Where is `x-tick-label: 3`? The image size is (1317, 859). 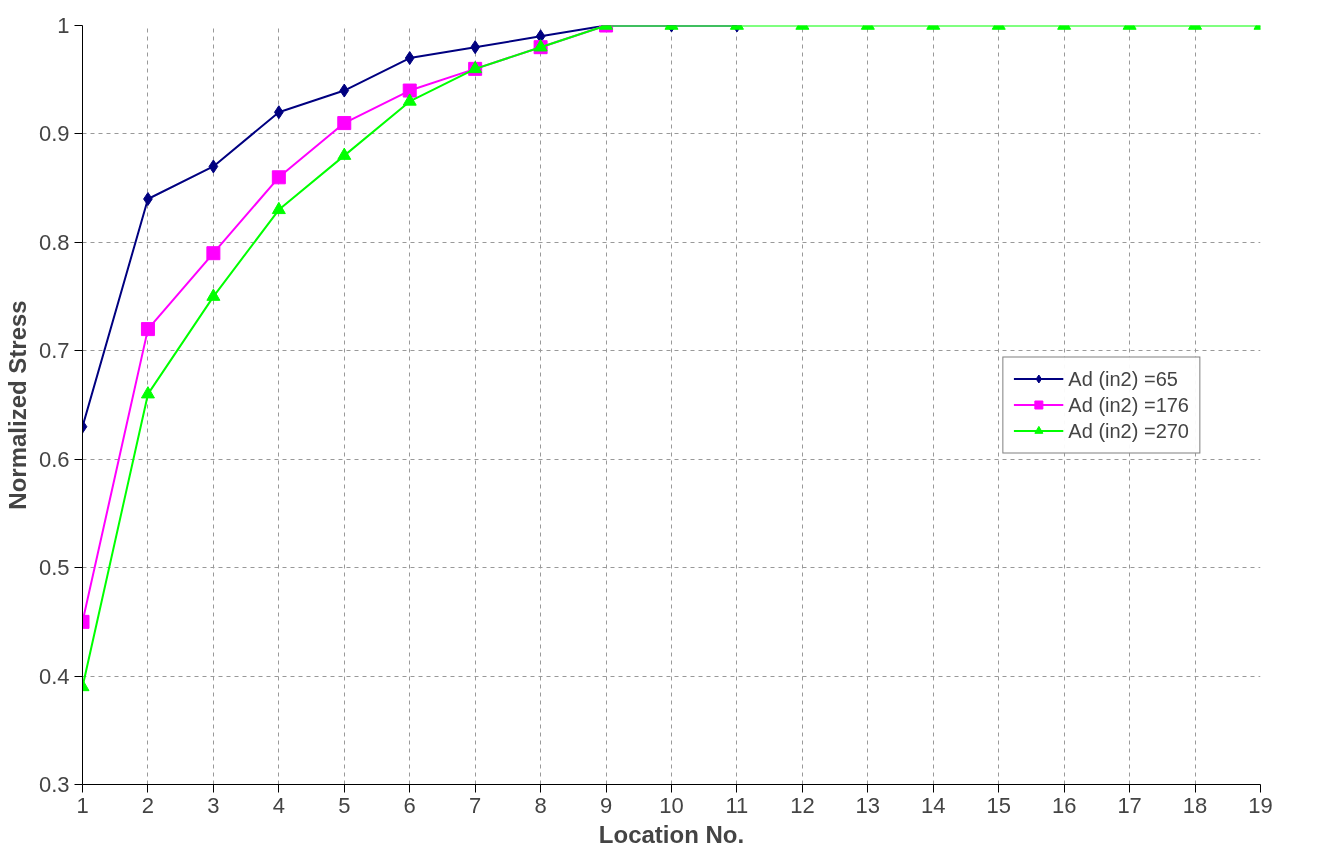 x-tick-label: 3 is located at coordinates (213, 805).